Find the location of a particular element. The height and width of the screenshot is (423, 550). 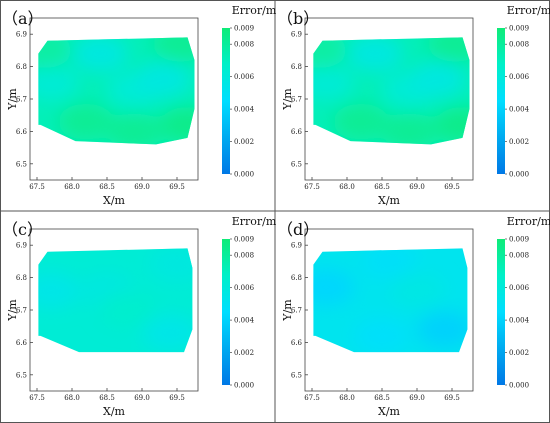

error-surface is located at coordinates (390, 300).